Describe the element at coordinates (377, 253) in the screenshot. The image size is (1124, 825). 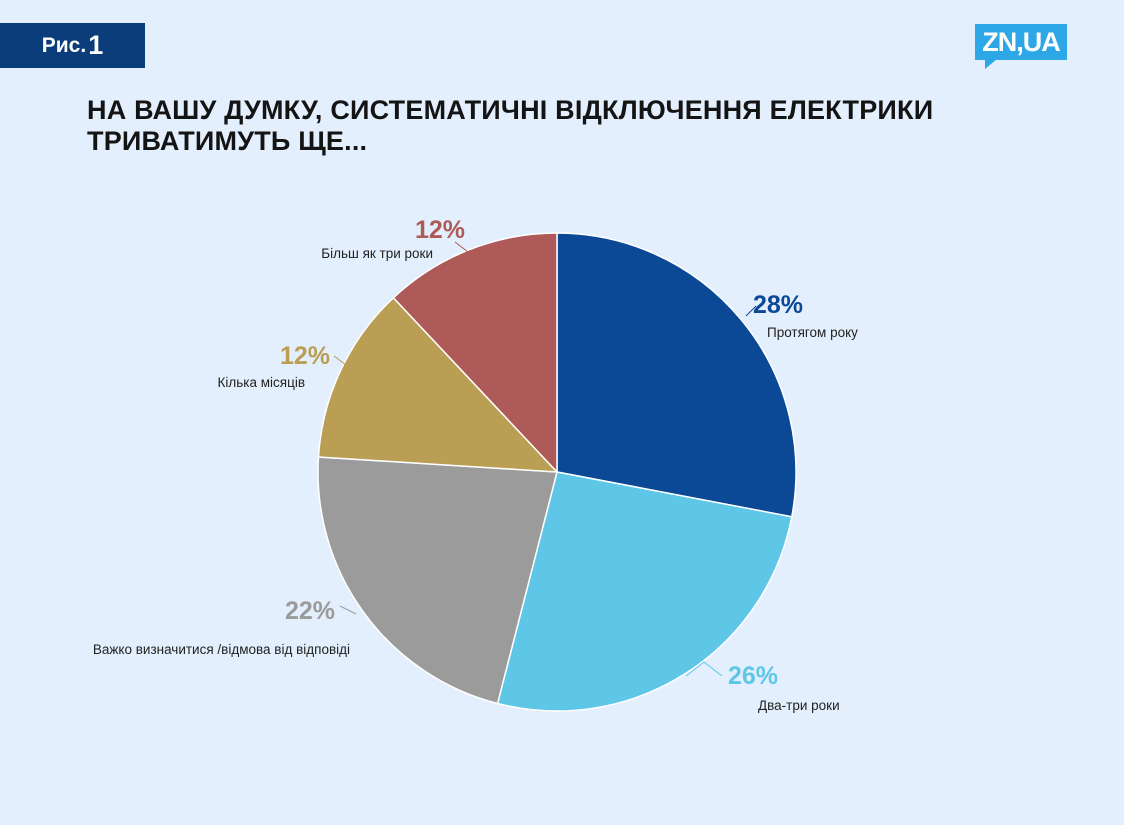
I see `slice-category-label-5: Більш як три роки` at that location.